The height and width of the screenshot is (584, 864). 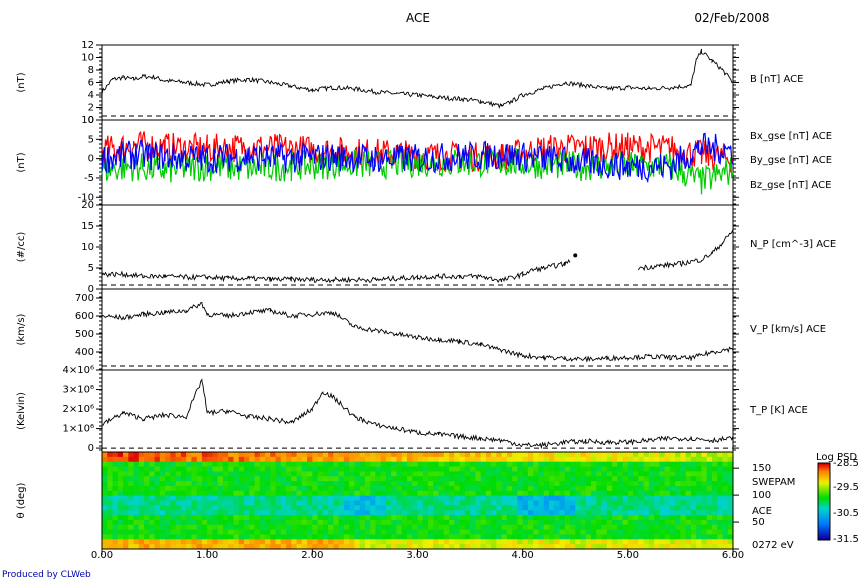 I want to click on colorbar-label: -30.5, so click(x=846, y=513).